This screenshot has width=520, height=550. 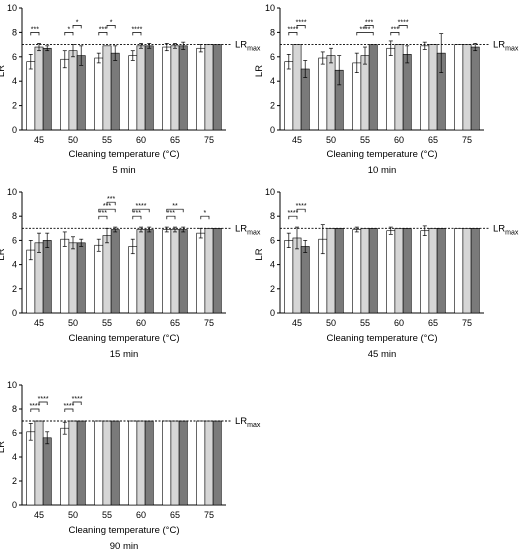 What do you see at coordinates (124, 354) in the screenshot?
I see `panel-caption: 15 min` at bounding box center [124, 354].